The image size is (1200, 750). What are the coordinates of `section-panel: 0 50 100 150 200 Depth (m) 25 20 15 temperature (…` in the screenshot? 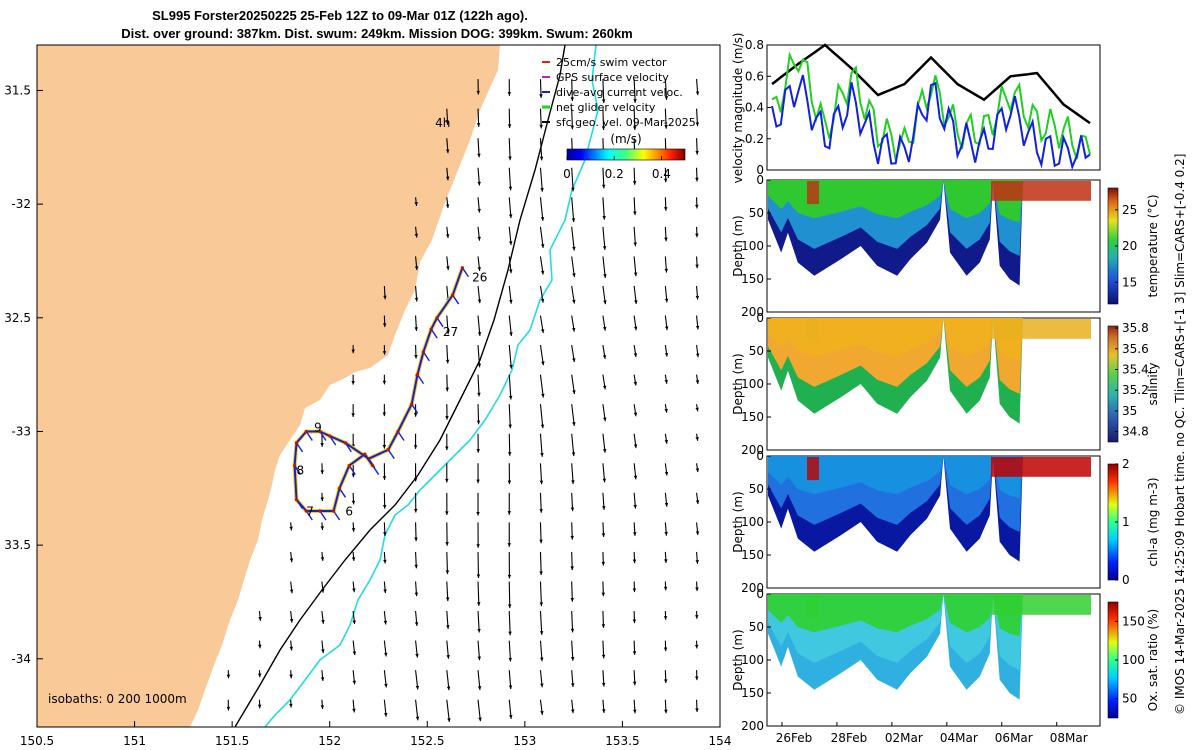 It's located at (945, 246).